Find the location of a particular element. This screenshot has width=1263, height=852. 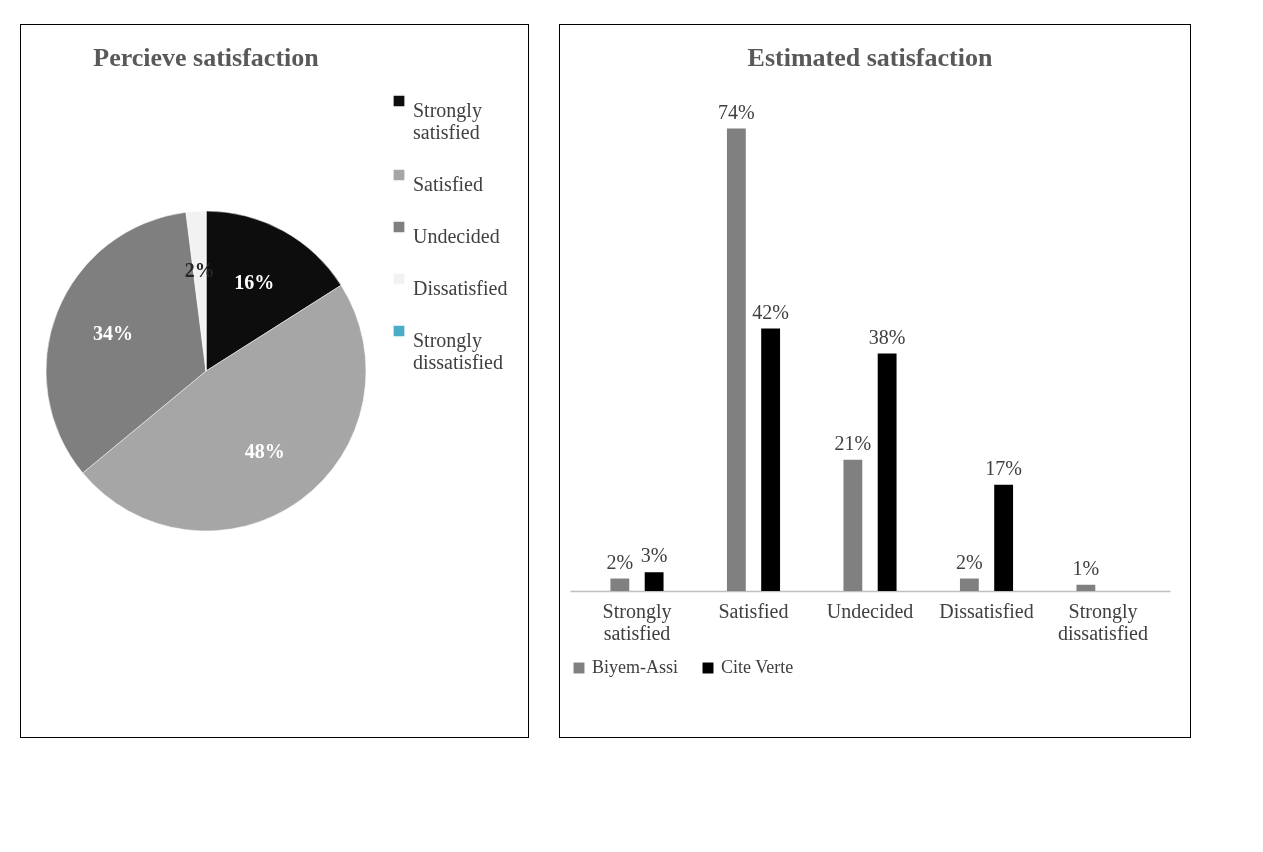

data-label: 42% is located at coordinates (770, 311).